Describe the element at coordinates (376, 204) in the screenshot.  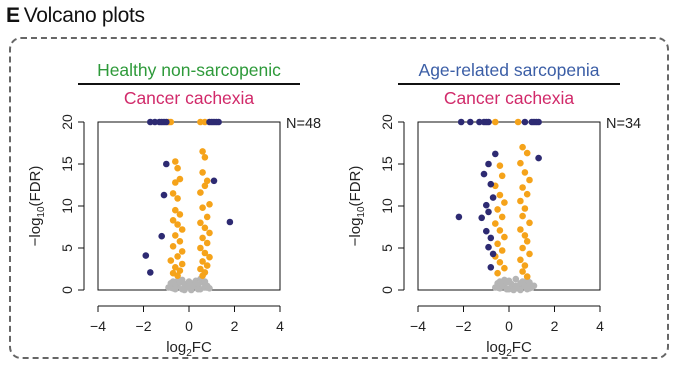
I see `y-axis: 0 5 10 15 20 −log10(FDR)` at that location.